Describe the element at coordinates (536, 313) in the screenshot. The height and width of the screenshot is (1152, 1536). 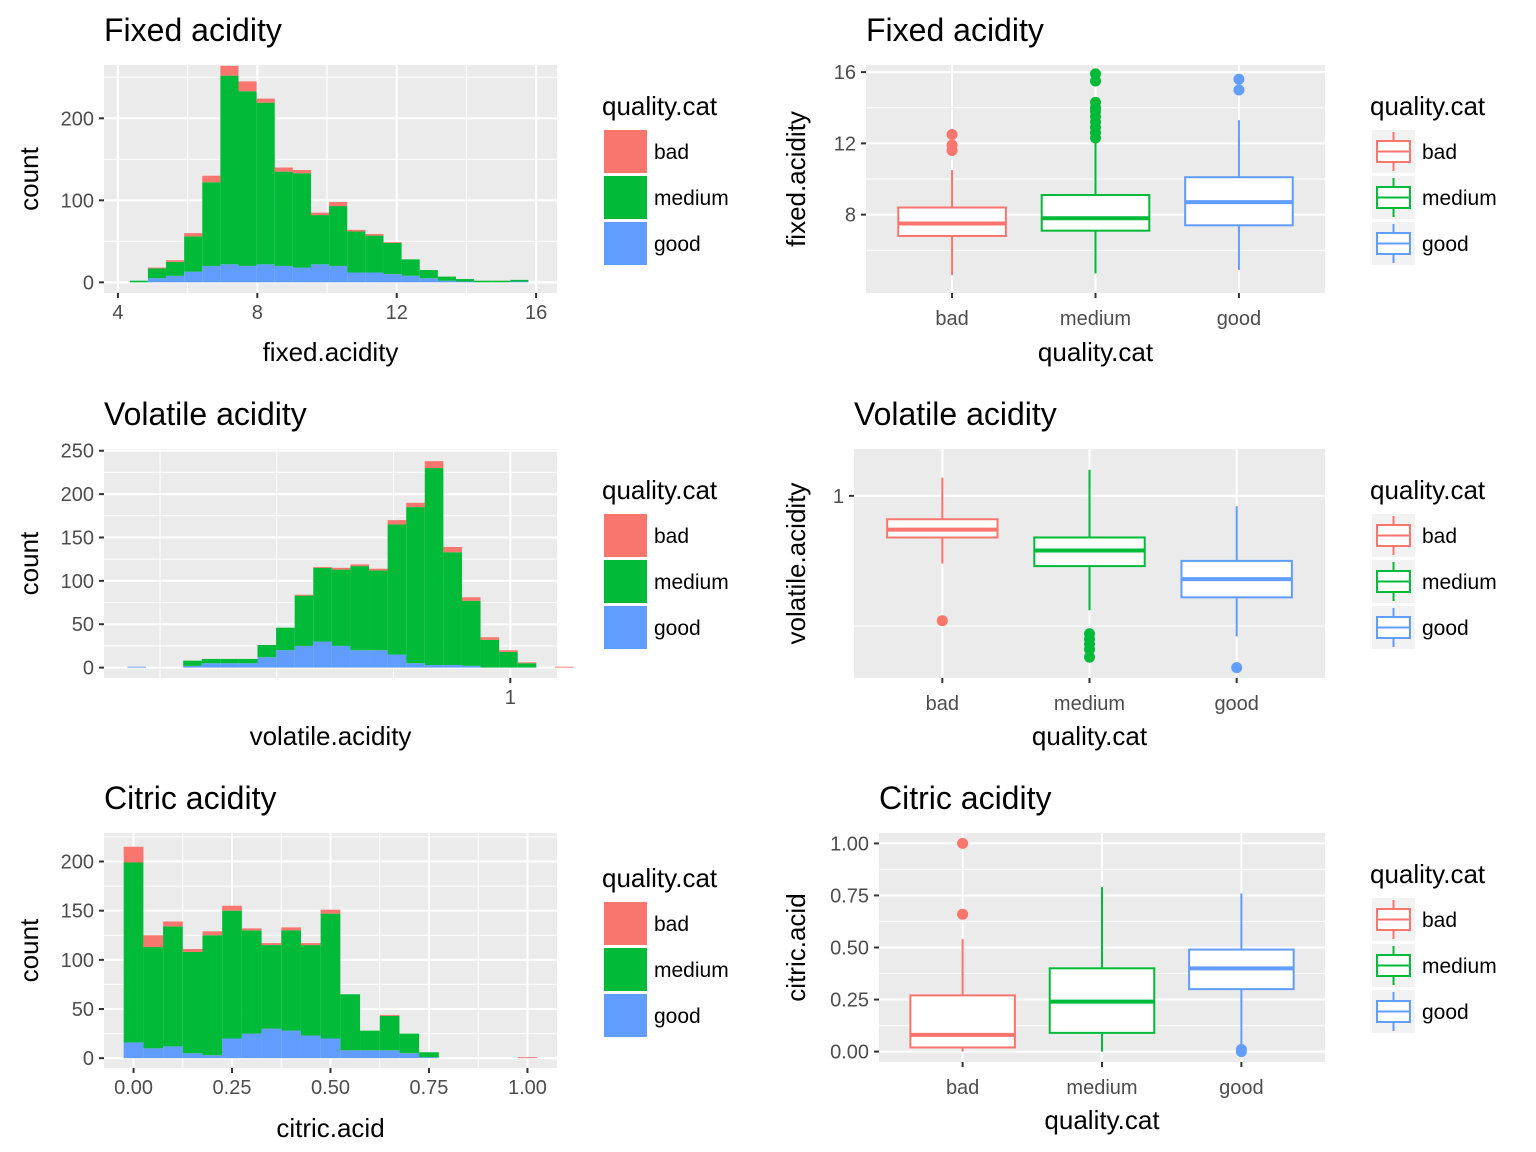
I see `x-tick-label: 16` at that location.